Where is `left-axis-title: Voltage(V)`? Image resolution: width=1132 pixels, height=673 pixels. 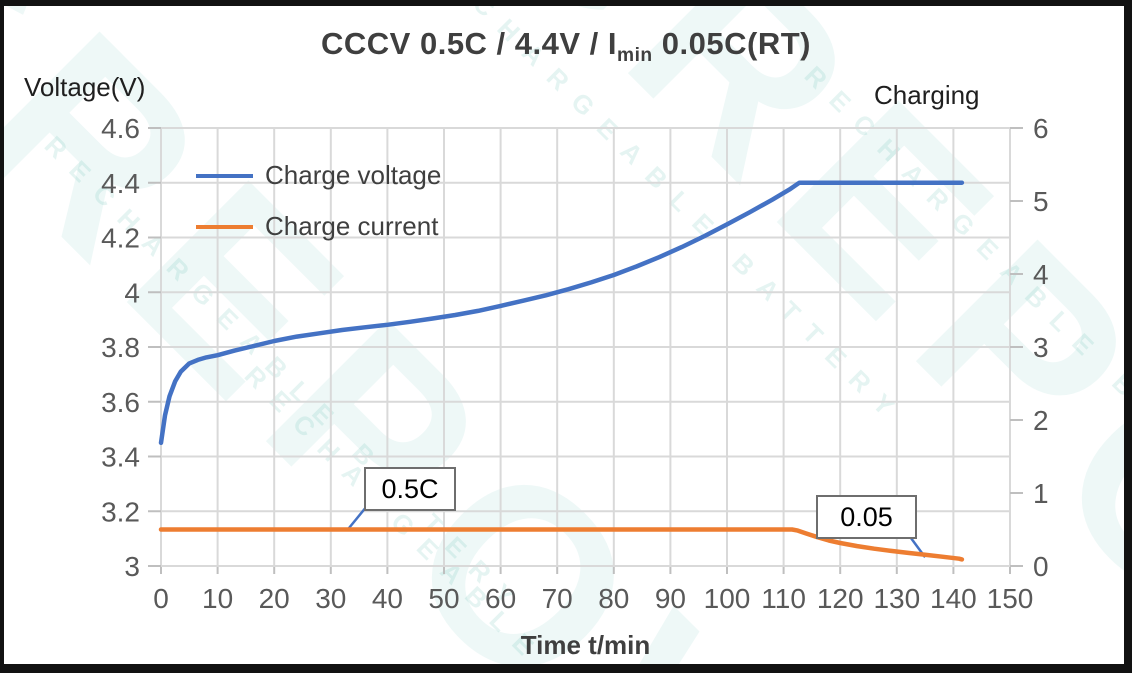 left-axis-title: Voltage(V) is located at coordinates (85, 87).